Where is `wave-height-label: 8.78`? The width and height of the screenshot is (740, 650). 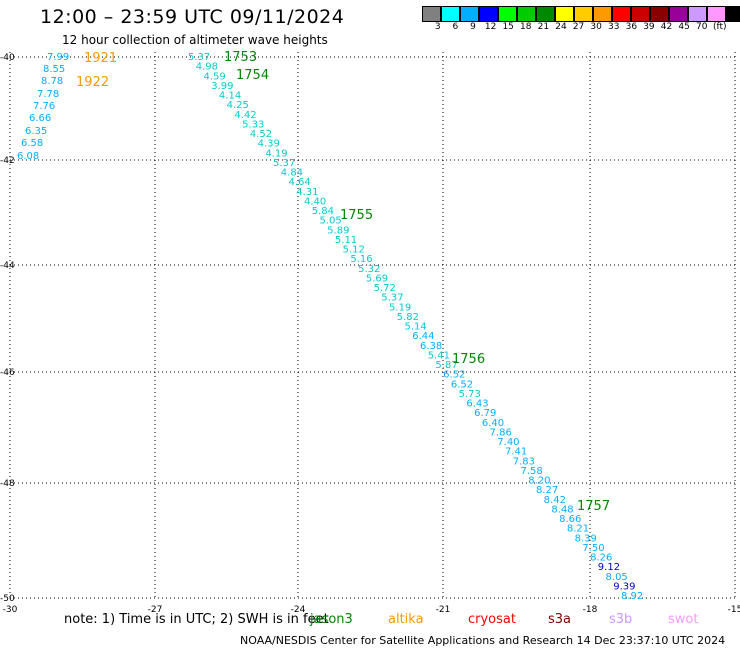
wave-height-label: 8.78 is located at coordinates (52, 81).